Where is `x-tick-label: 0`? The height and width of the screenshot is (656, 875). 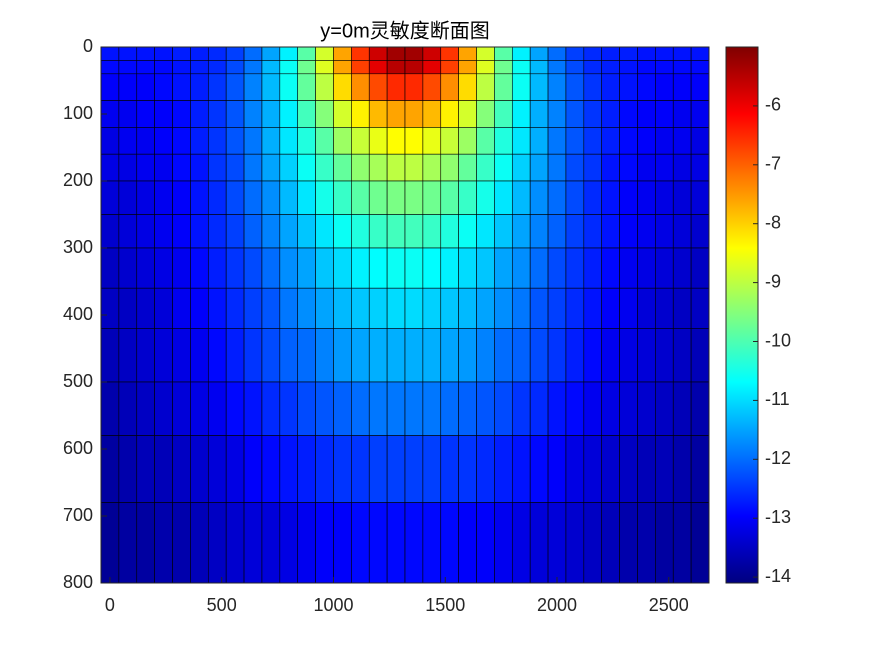 x-tick-label: 0 is located at coordinates (110, 605).